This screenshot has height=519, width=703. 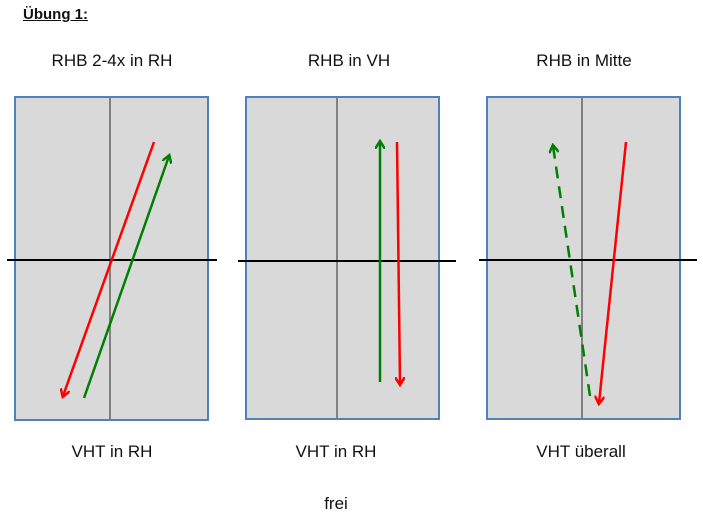 I want to click on panel-1-red-arrow, so click(x=109, y=268).